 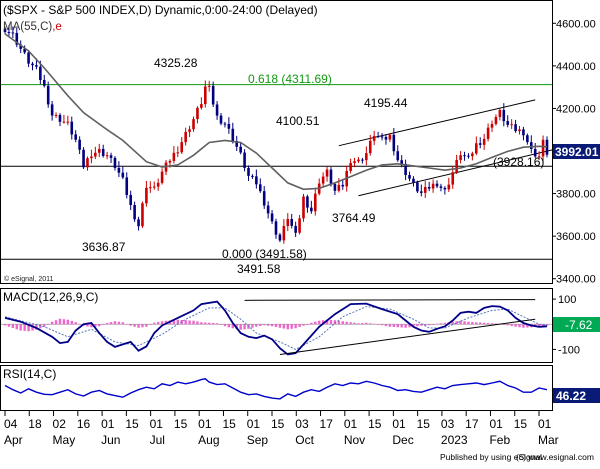 What do you see at coordinates (50, 297) in the screenshot?
I see `macd-title: MACD(12,26,9,C)` at bounding box center [50, 297].